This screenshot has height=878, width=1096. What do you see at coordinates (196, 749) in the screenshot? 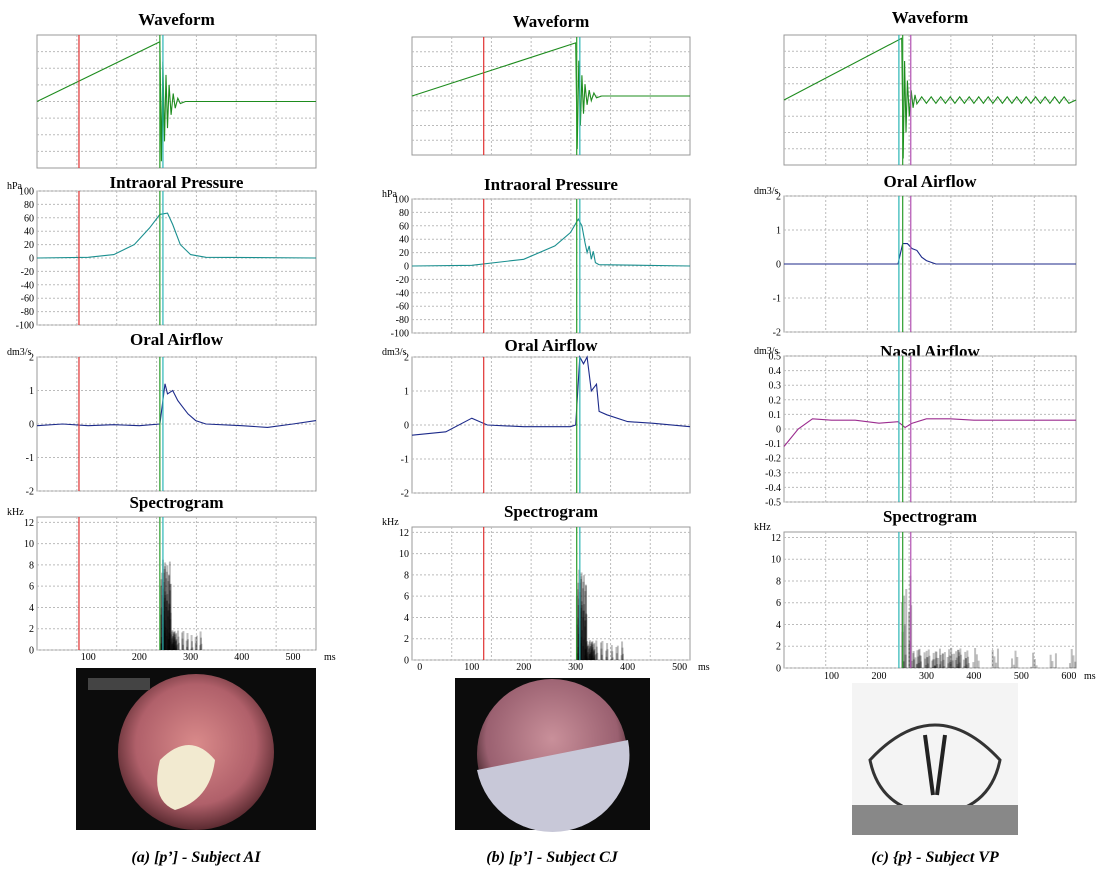
I see `image-a` at bounding box center [196, 749].